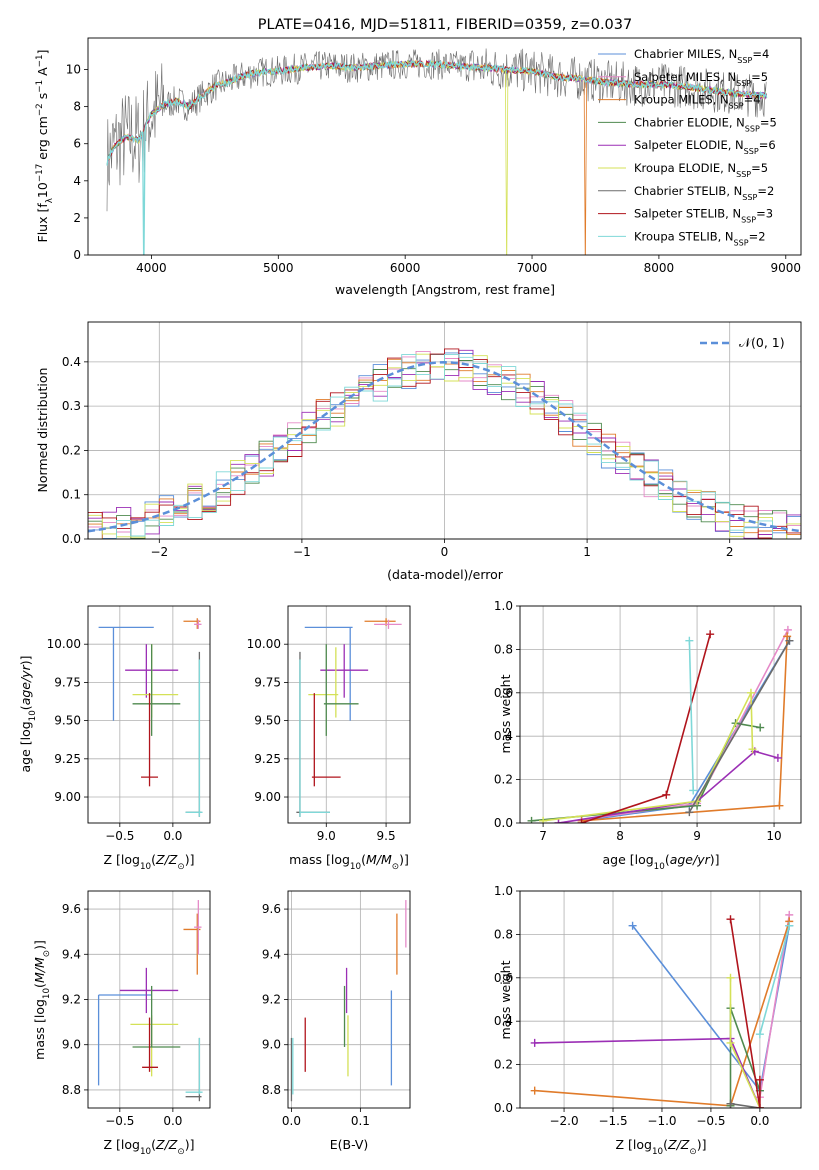 This screenshot has width=819, height=1170. I want to click on y-axis-label: Flux [fλ10−17 erg cm−2 s−1 A−1], so click(45, 146).